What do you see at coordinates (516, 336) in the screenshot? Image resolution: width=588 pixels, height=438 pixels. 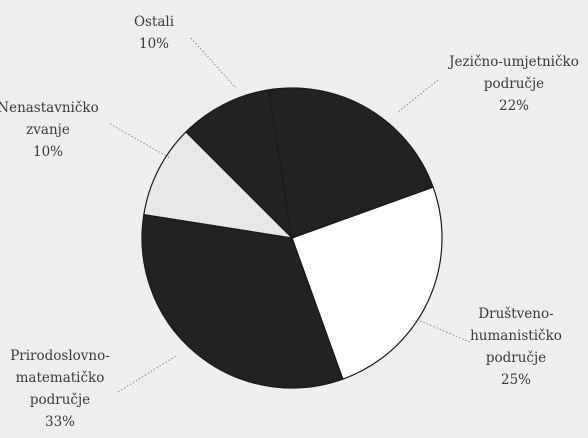 I see `slice-label-line: humanističko` at bounding box center [516, 336].